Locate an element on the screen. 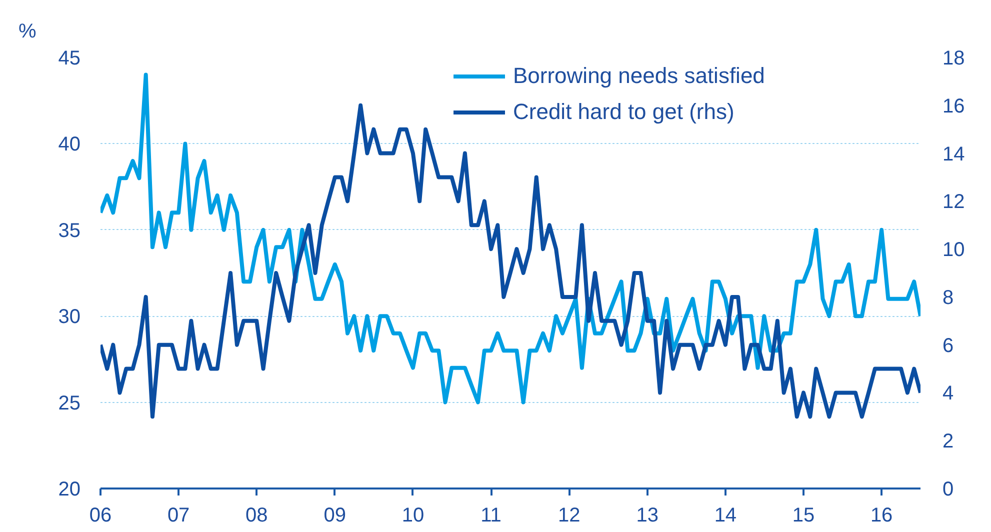 The image size is (991, 532). y-axis-title: % is located at coordinates (27, 31).